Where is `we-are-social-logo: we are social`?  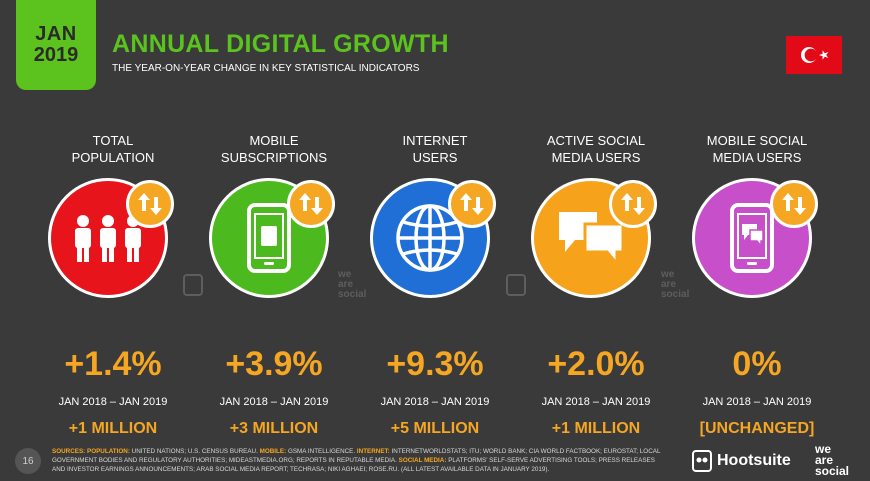
we-are-social-logo: we are social is located at coordinates (832, 460).